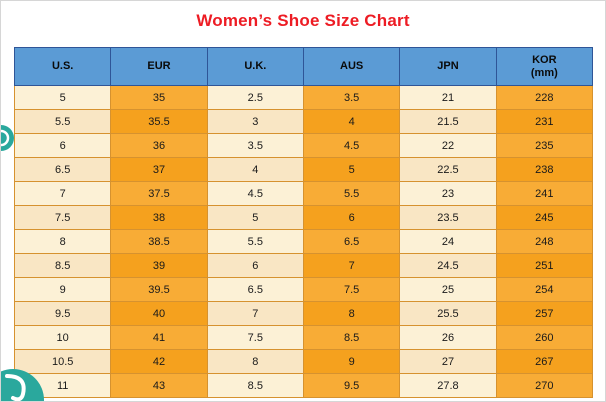  What do you see at coordinates (159, 217) in the screenshot?
I see `table-cell: 38` at bounding box center [159, 217].